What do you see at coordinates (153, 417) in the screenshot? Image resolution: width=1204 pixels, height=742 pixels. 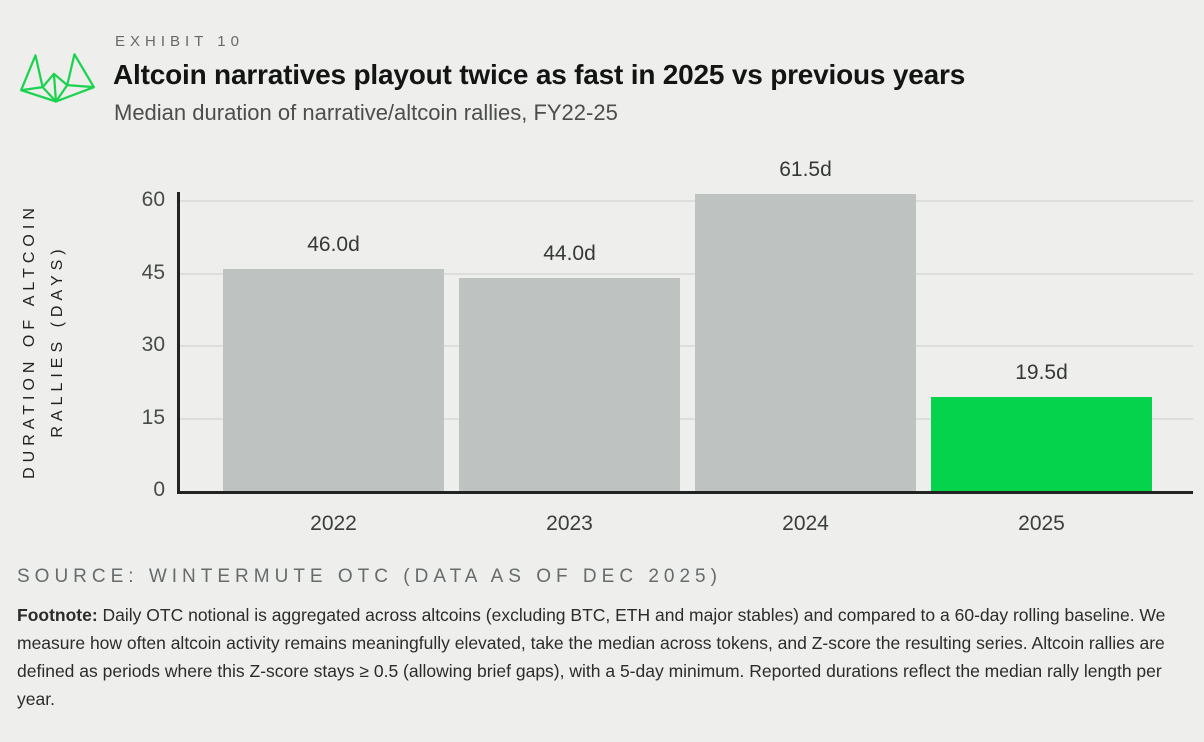 I see `y-tick-15: 15` at bounding box center [153, 417].